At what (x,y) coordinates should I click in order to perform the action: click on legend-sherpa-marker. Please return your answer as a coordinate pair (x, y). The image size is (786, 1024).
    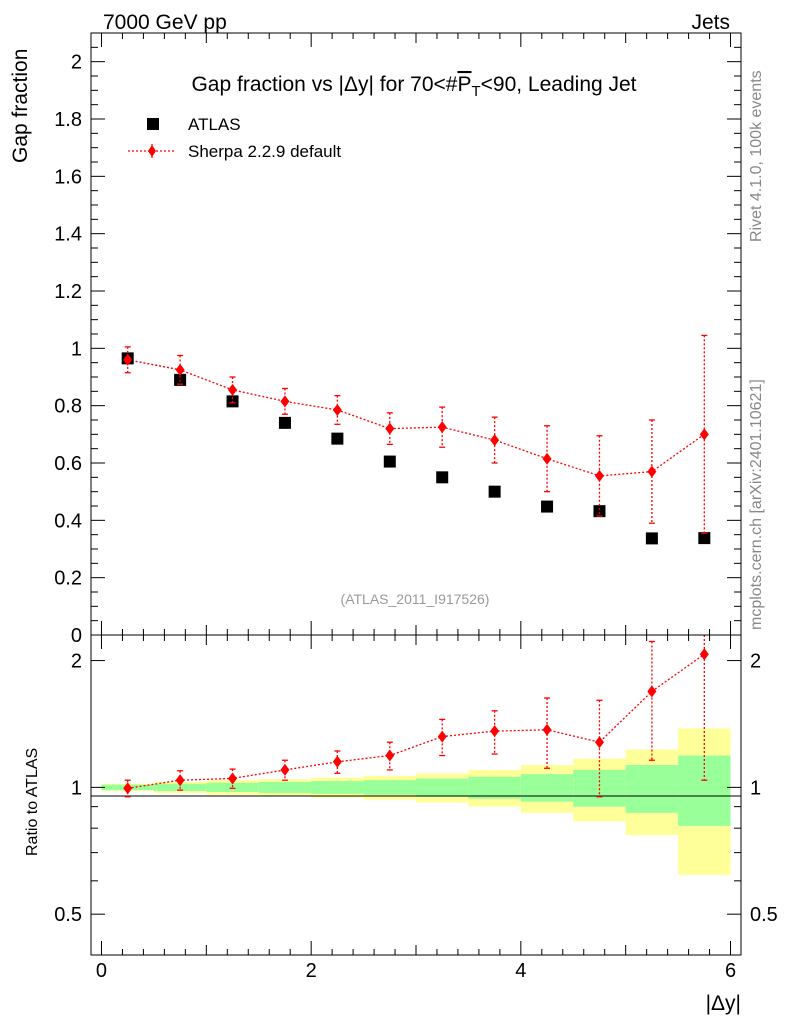
    Looking at the image, I should click on (152, 151).